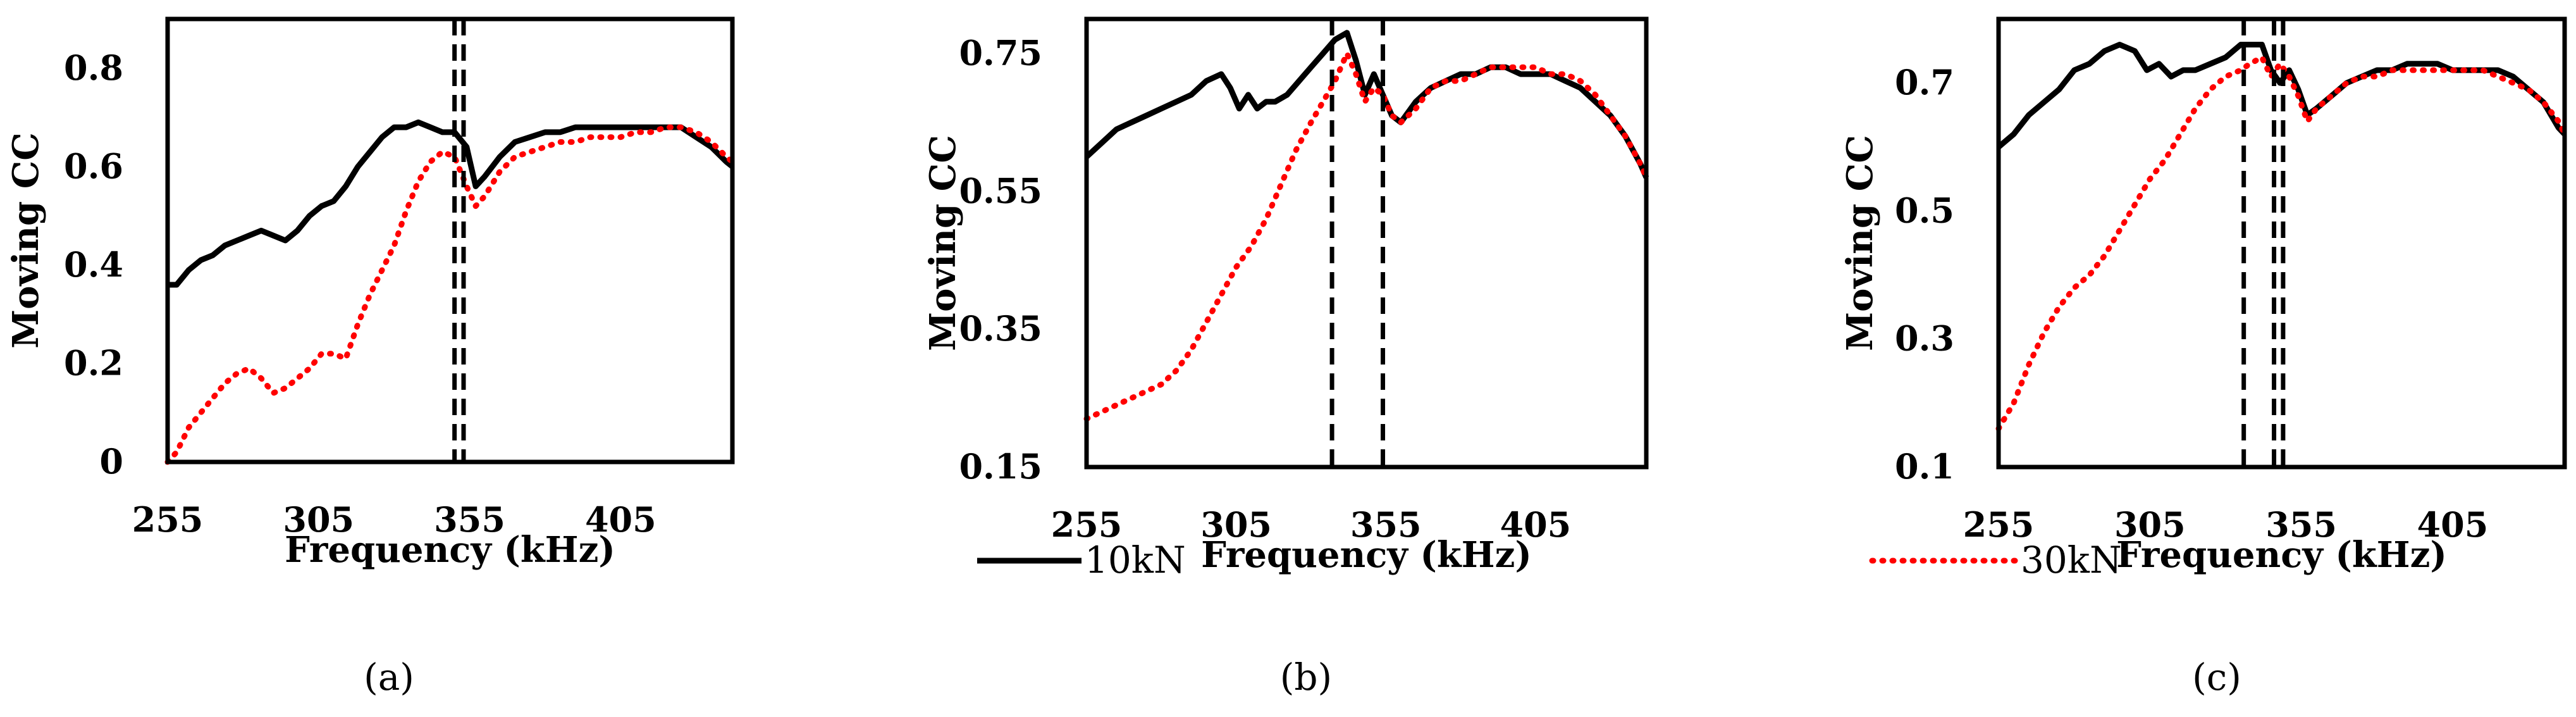  What do you see at coordinates (1000, 53) in the screenshot?
I see `y-tick-label: 0.75` at bounding box center [1000, 53].